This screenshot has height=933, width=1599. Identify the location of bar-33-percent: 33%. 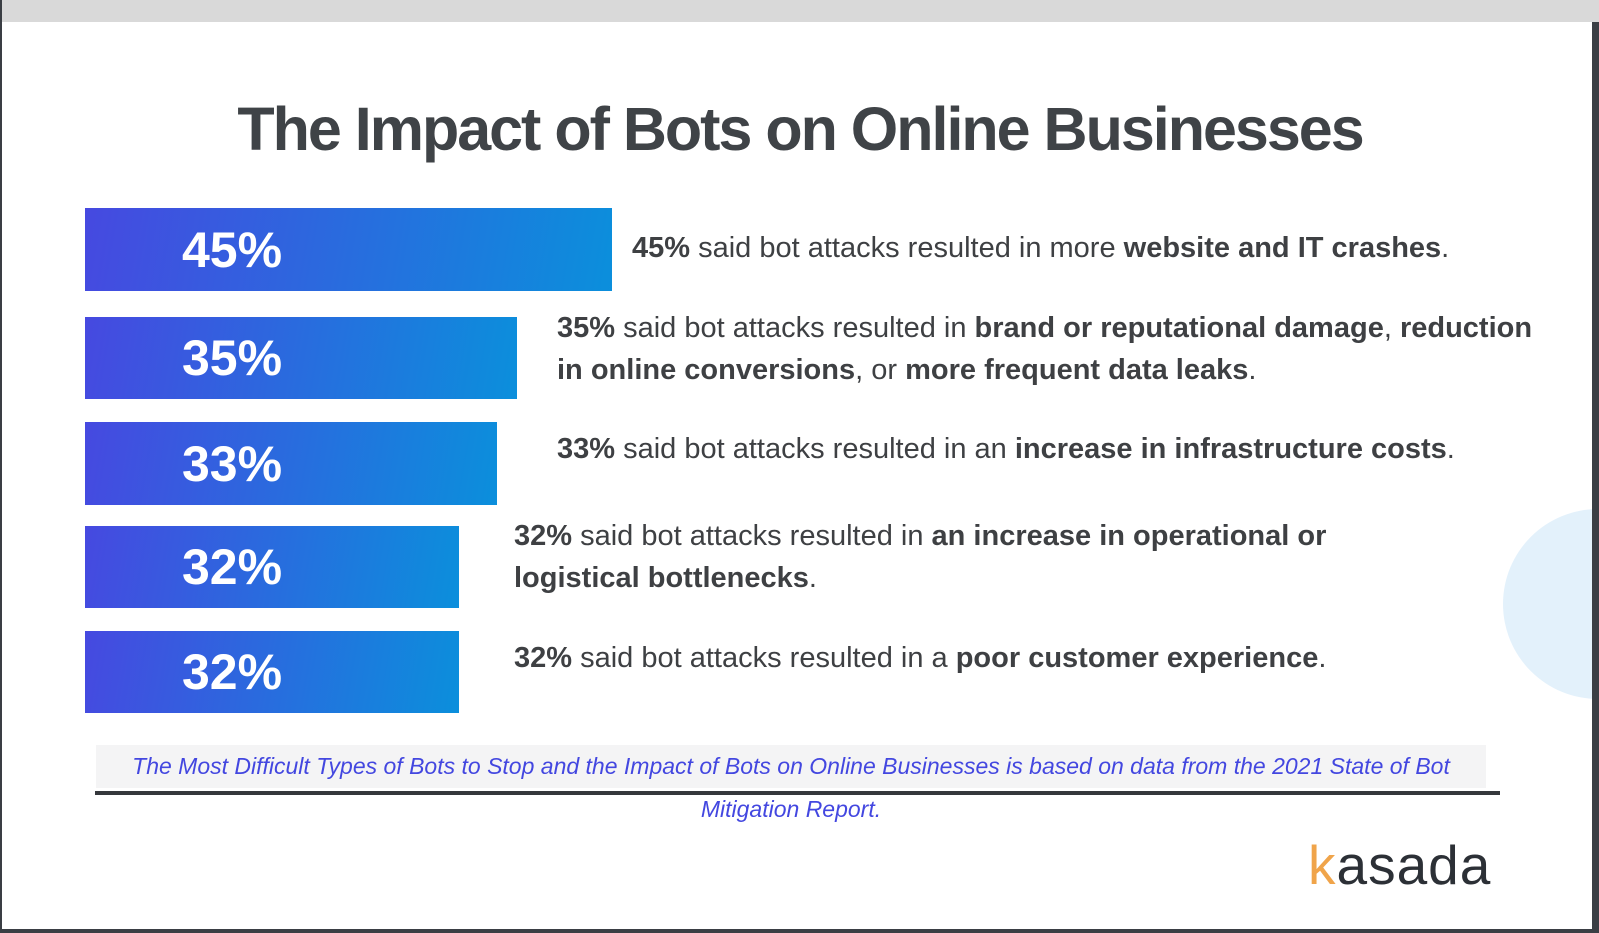
(291, 463).